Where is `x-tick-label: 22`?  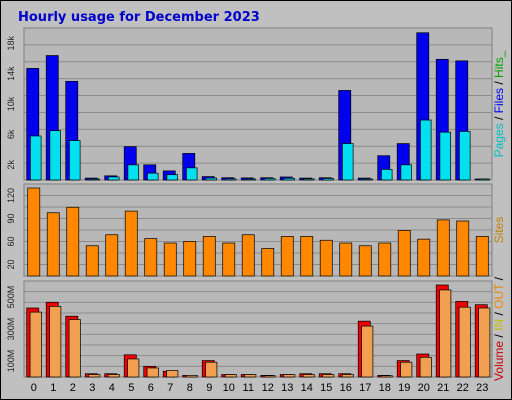 x-tick-label: 22 is located at coordinates (463, 388).